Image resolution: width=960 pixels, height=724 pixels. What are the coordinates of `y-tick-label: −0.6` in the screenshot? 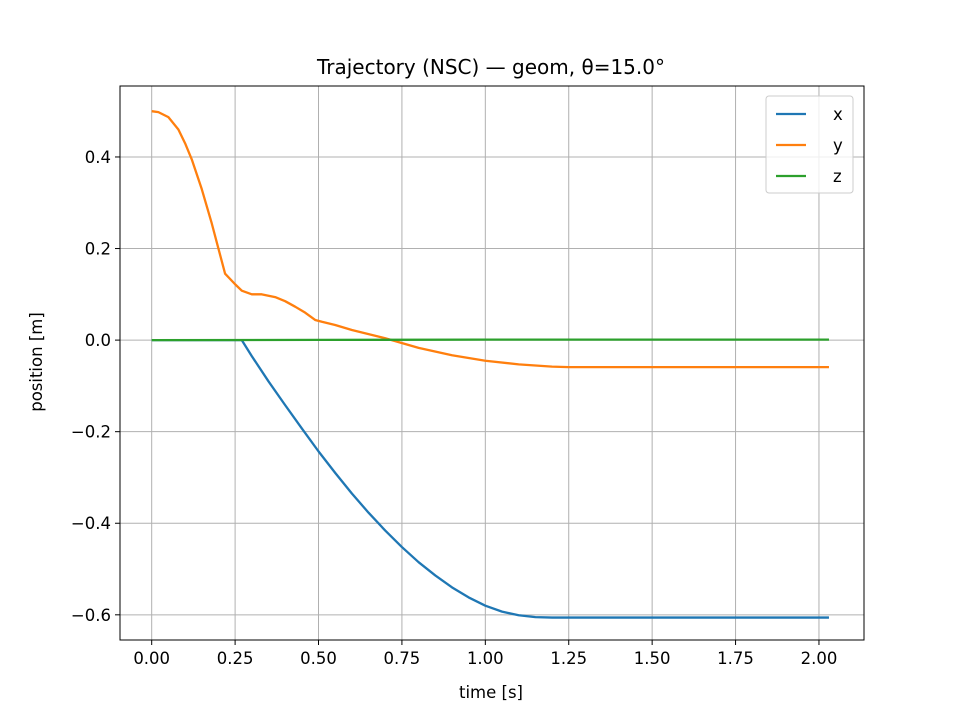 It's located at (91, 615).